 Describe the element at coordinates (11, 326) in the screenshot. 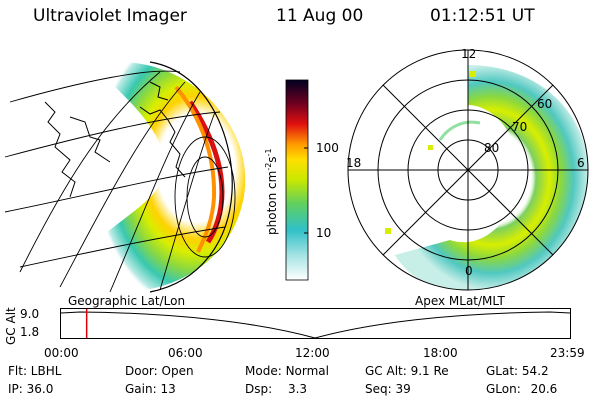

I see `altitude-ylabel: GC Alt` at that location.